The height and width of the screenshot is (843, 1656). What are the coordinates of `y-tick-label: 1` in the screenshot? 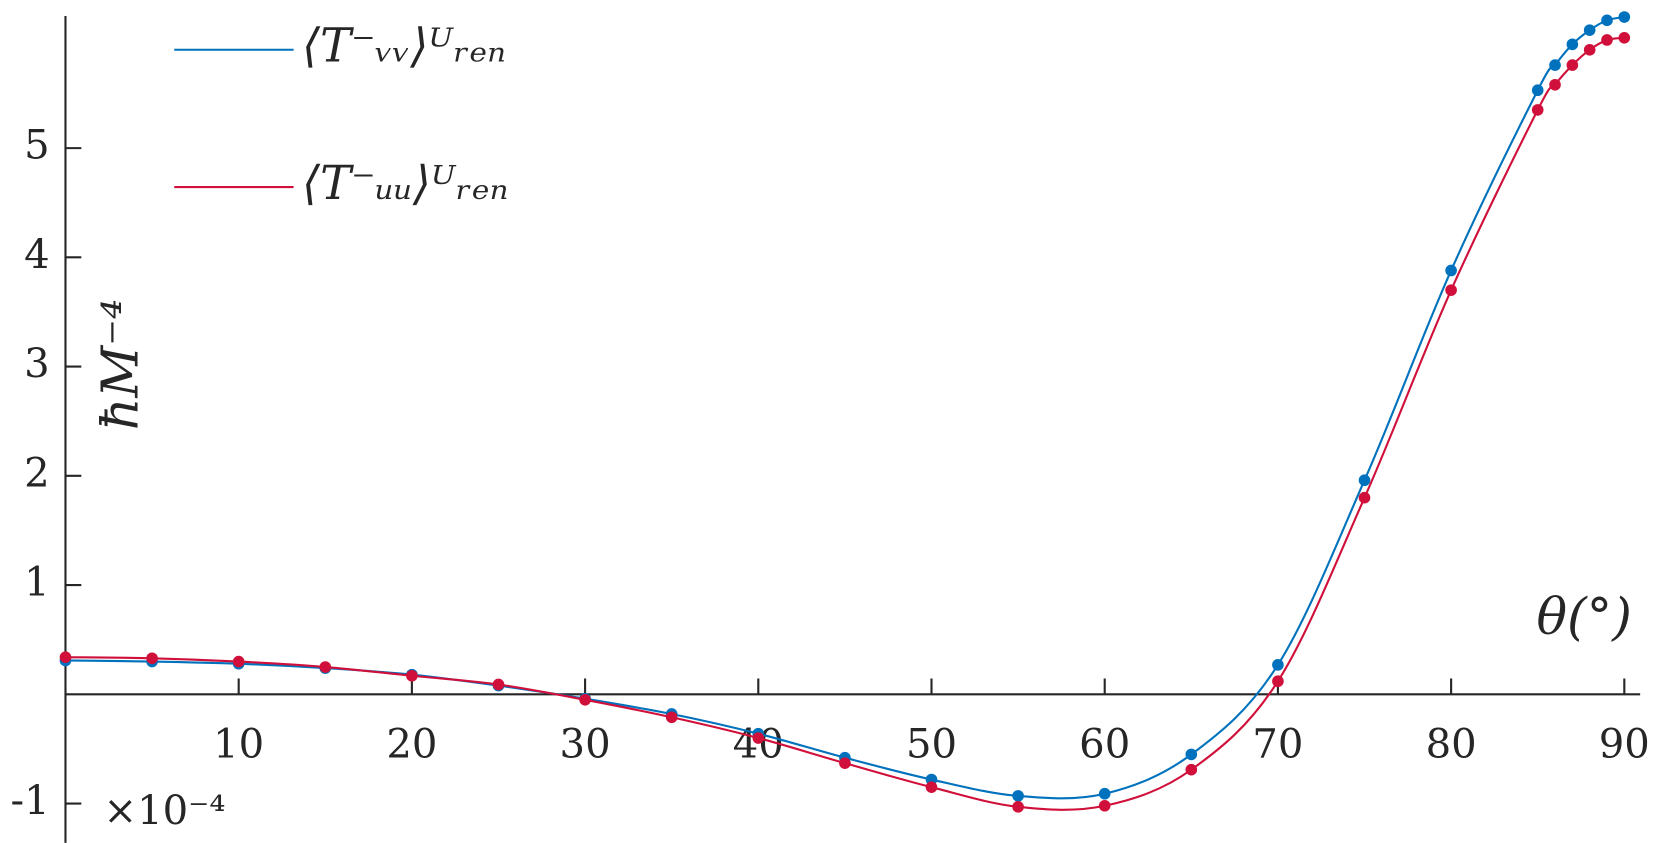 It's located at (37, 583).